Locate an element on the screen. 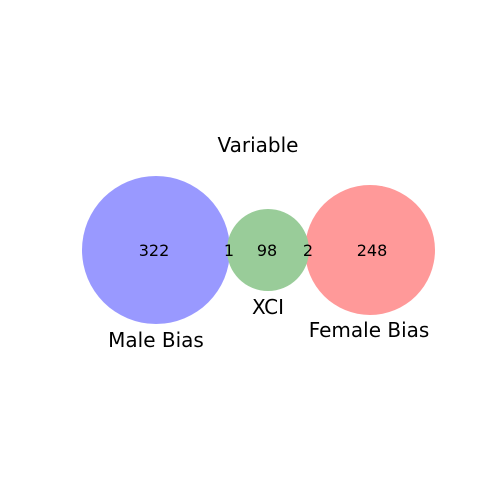 The height and width of the screenshot is (504, 504). male-bias-circle is located at coordinates (156, 250).